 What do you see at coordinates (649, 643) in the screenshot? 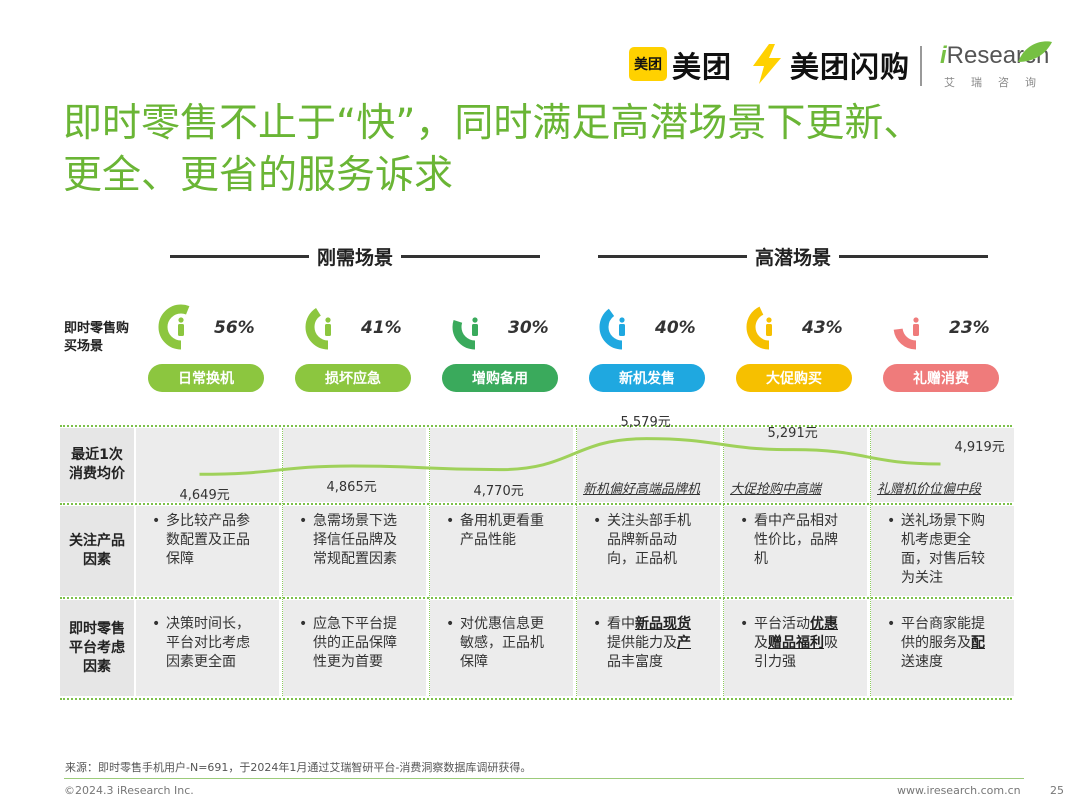
I see `platform-factor-line: 提供能力及产` at bounding box center [649, 643].